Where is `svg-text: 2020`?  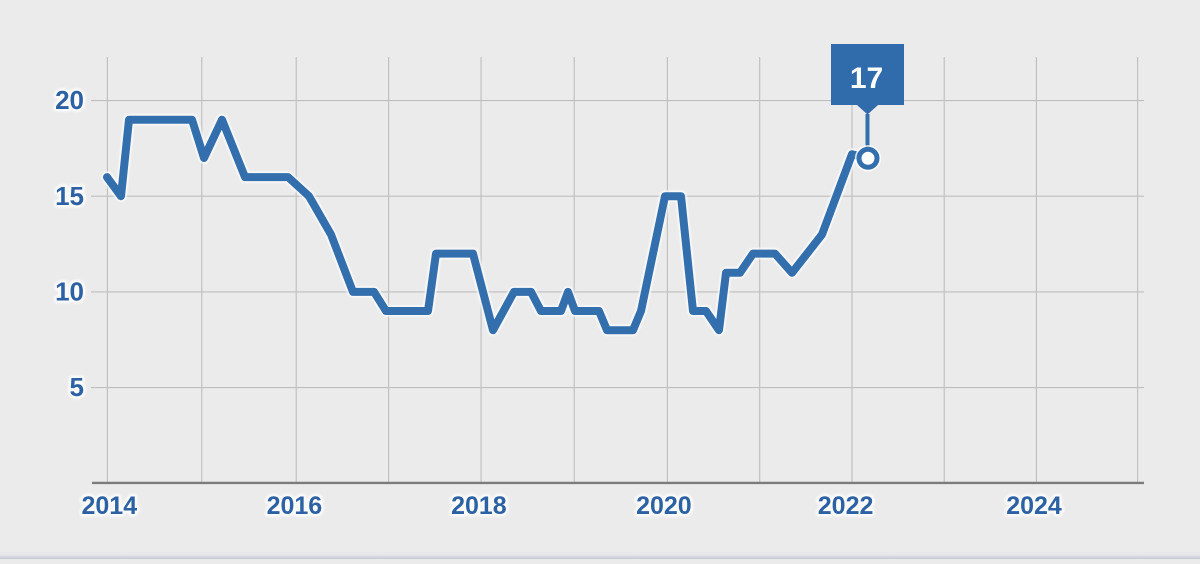
svg-text: 2020 is located at coordinates (664, 506).